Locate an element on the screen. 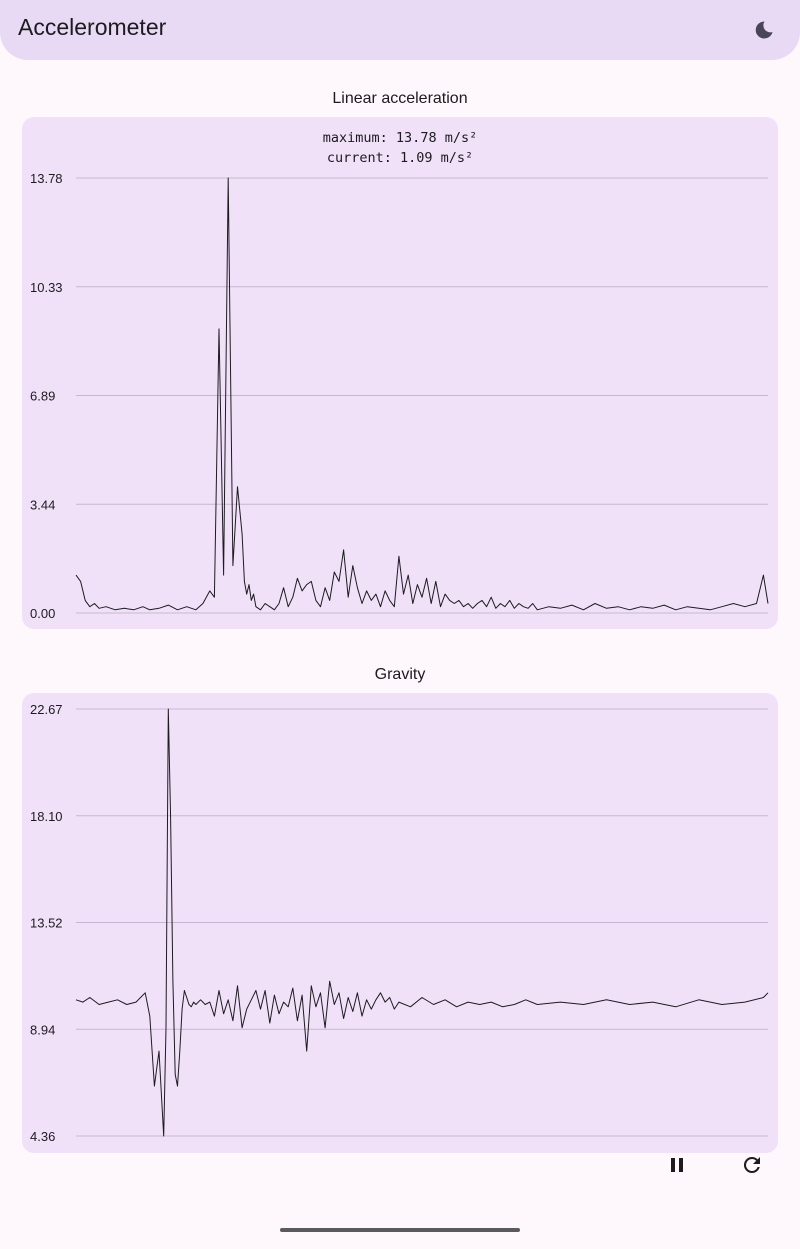  app-bar: Accelerometer is located at coordinates (400, 30).